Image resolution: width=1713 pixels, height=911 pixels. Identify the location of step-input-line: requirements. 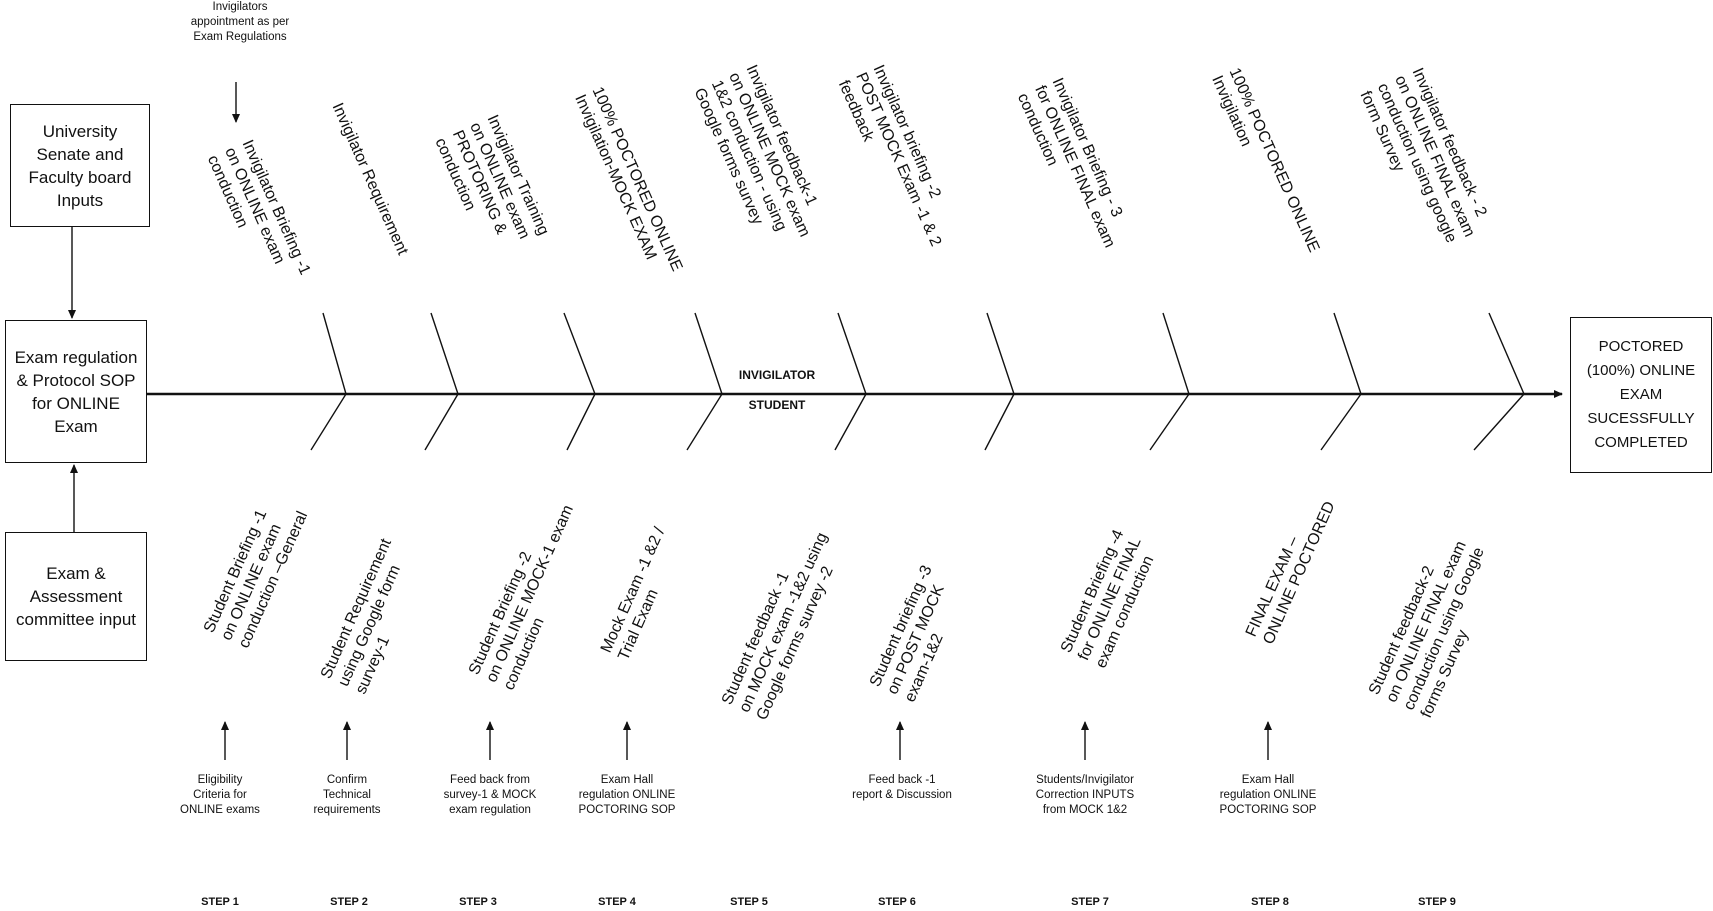
(347, 810).